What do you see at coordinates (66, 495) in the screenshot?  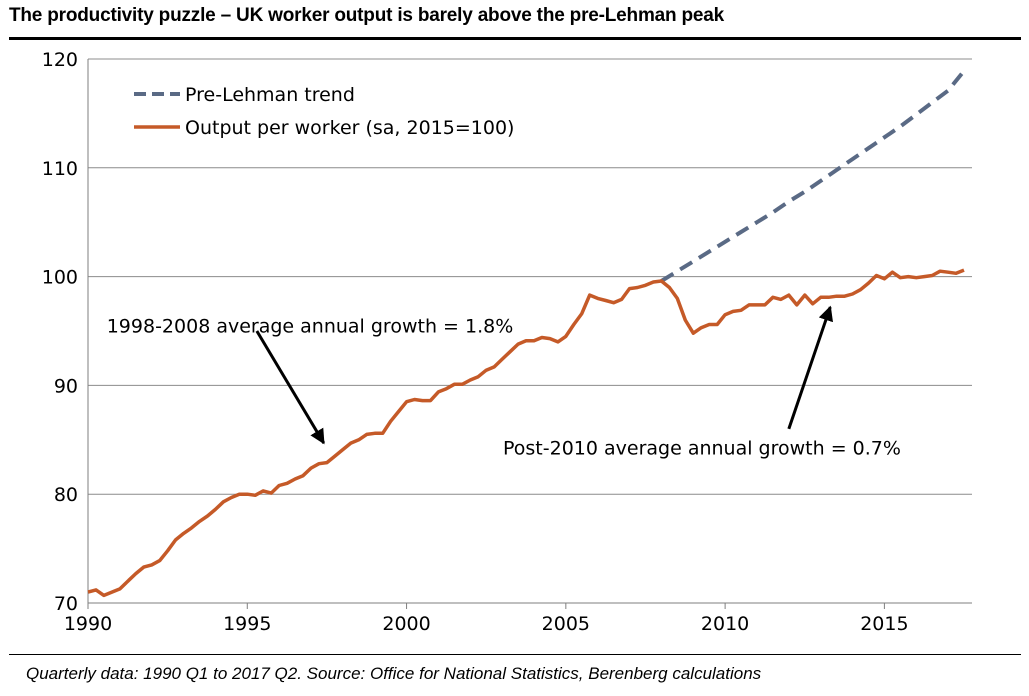 I see `y-tick-label: 80` at bounding box center [66, 495].